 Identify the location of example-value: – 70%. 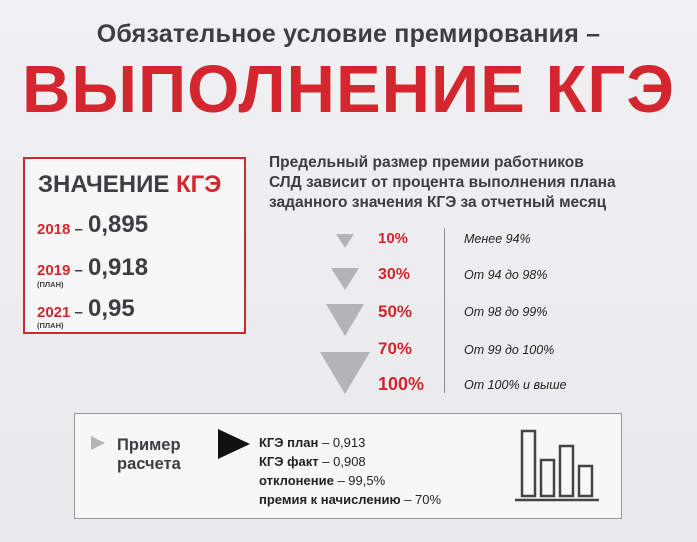
(423, 499).